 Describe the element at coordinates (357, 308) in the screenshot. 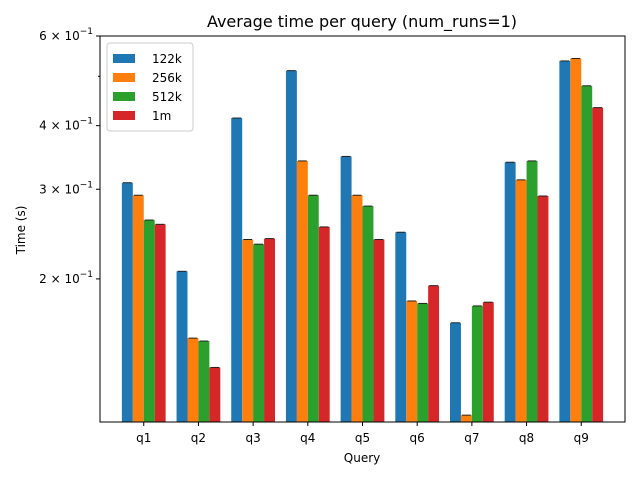

I see `bar-q5-256k` at that location.